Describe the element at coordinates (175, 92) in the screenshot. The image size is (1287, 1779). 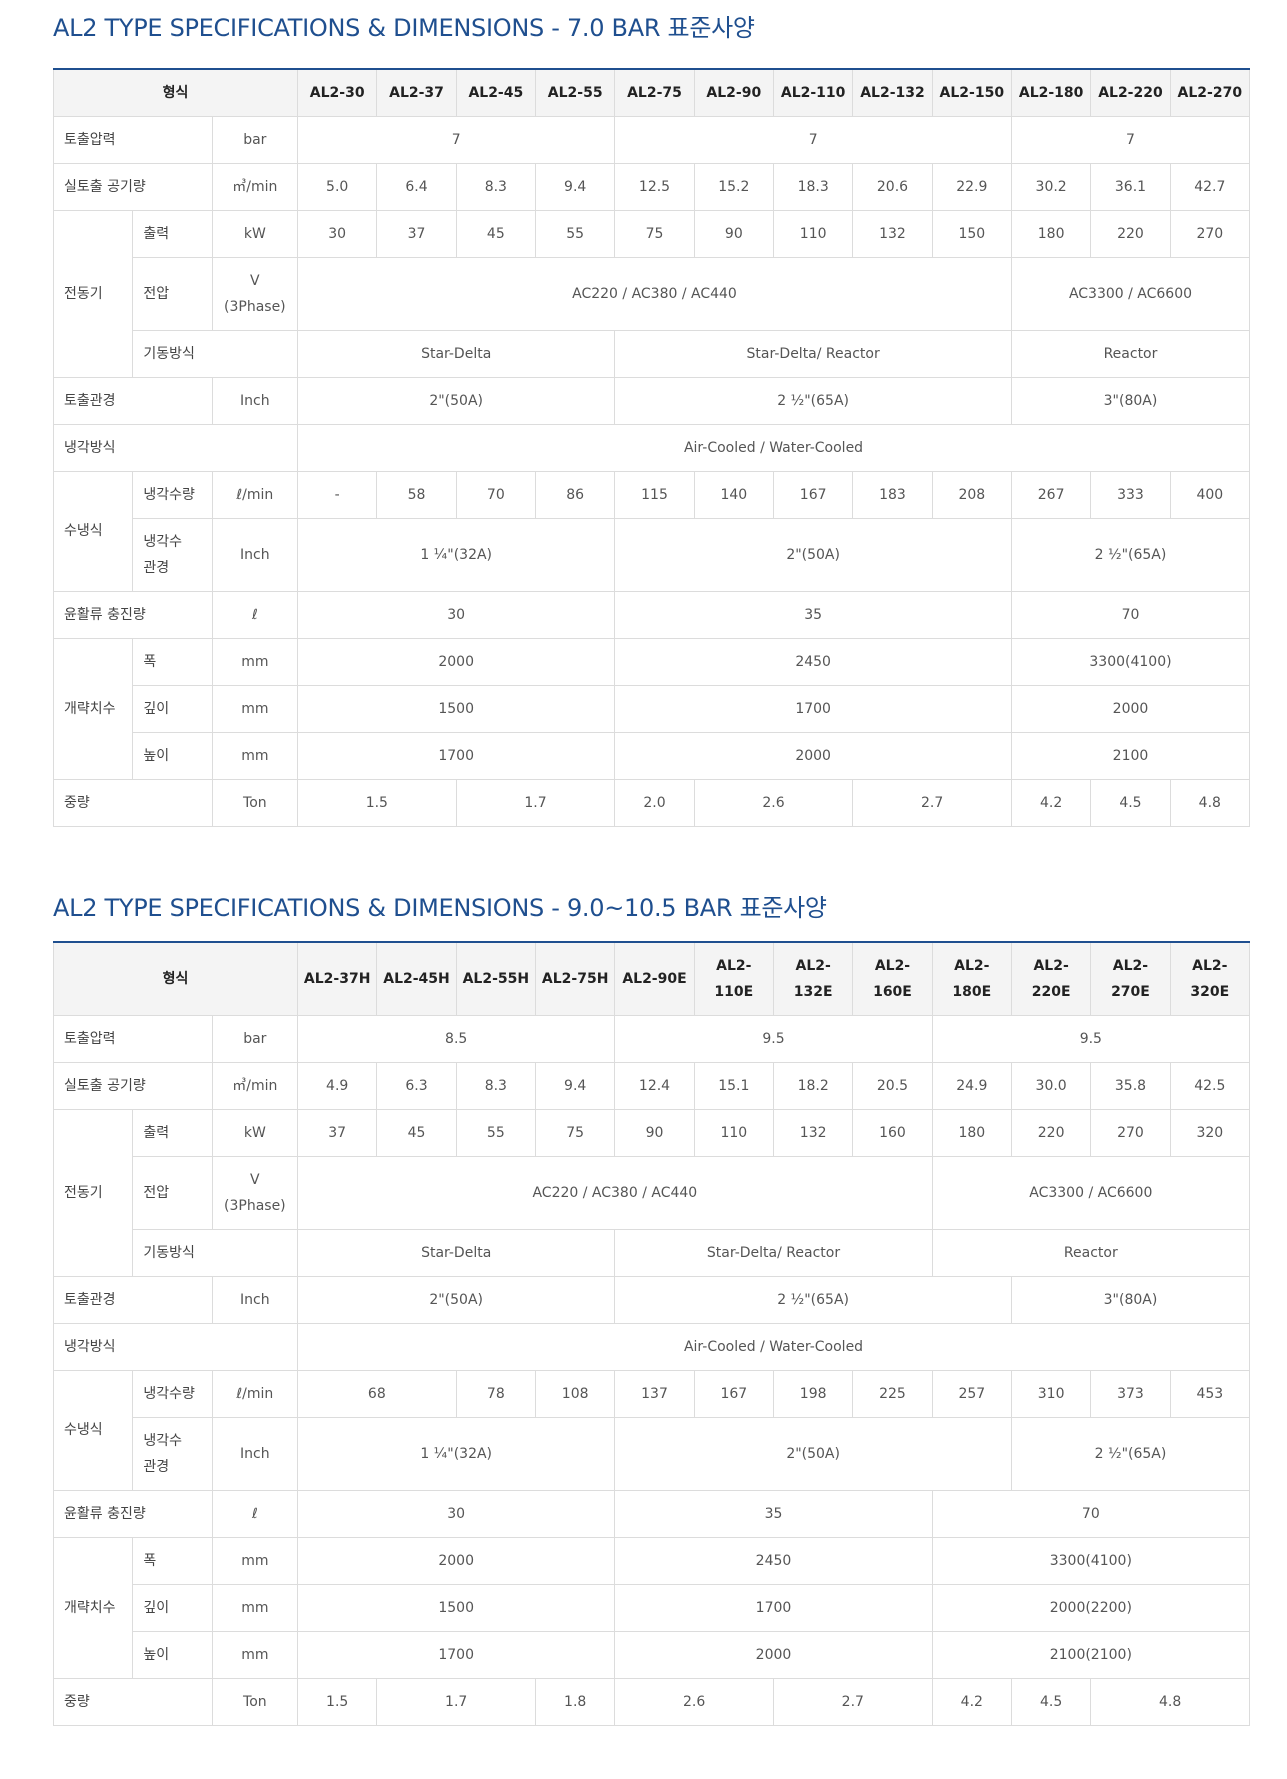
I see `header-model-label: 형식` at that location.